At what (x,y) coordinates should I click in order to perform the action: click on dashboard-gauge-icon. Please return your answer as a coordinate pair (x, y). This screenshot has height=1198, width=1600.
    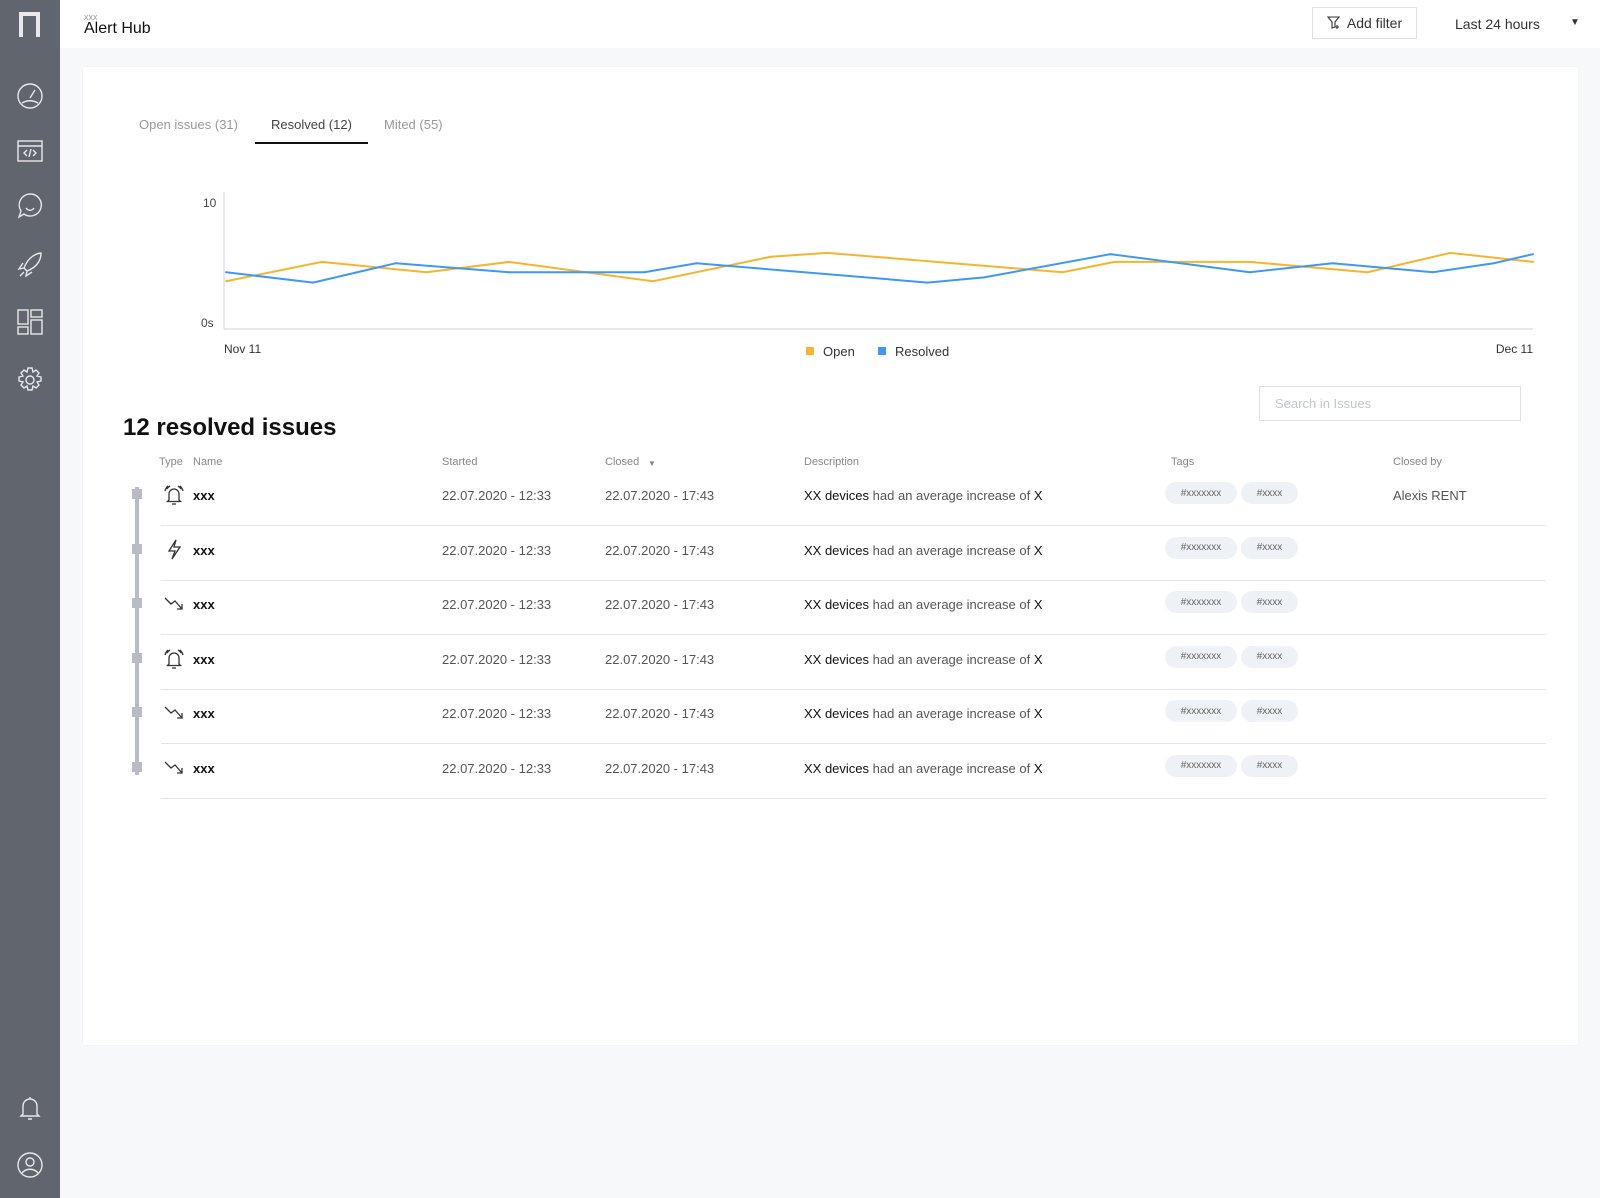
    Looking at the image, I should click on (30, 96).